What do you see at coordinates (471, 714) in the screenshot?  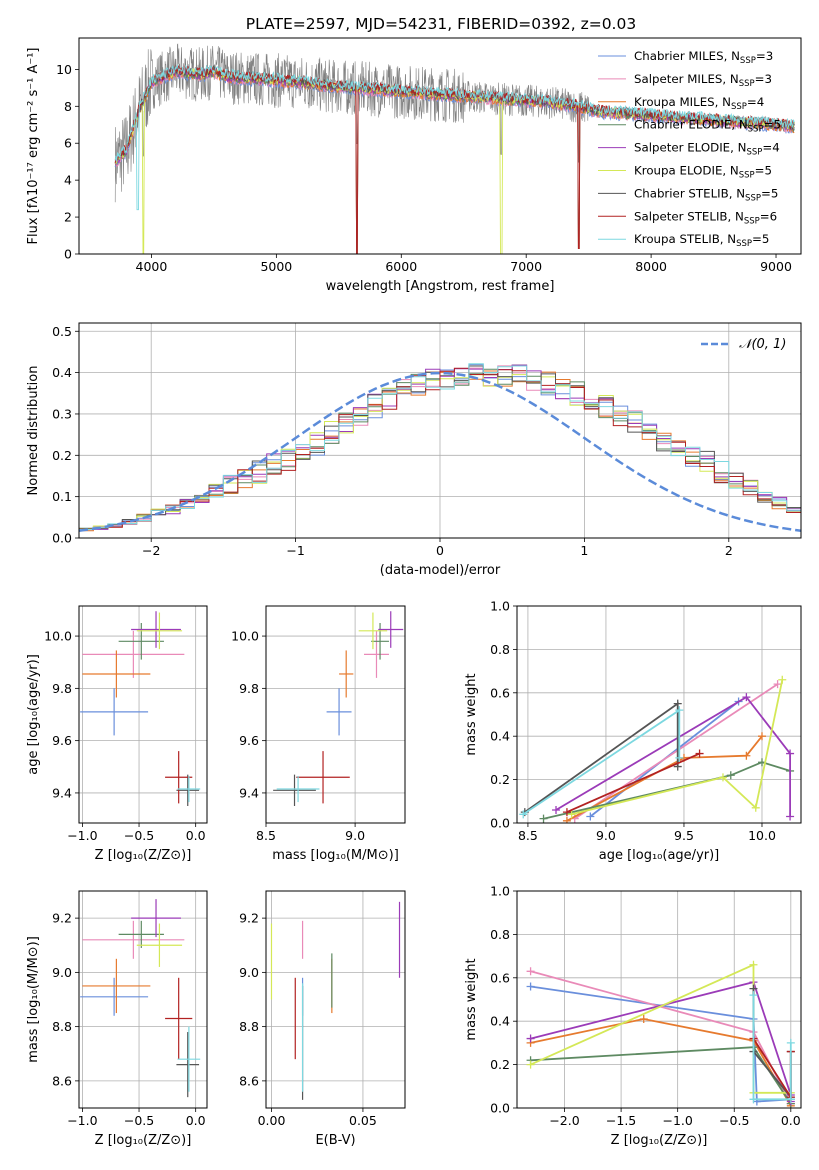 I see `mw-vs-age-ylabel: mass weight` at bounding box center [471, 714].